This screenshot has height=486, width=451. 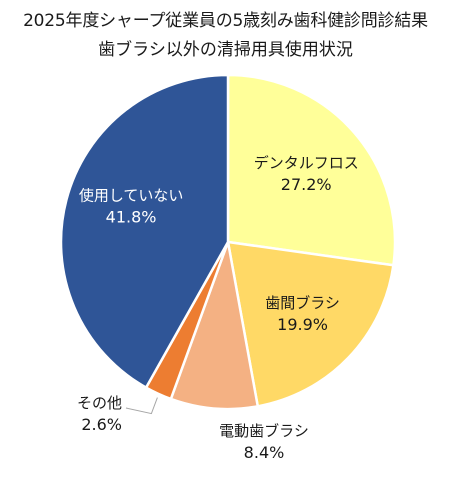 What do you see at coordinates (225, 50) in the screenshot?
I see `chart-title-line2: 歯ブラシ以外の清掃用具使用状況` at bounding box center [225, 50].